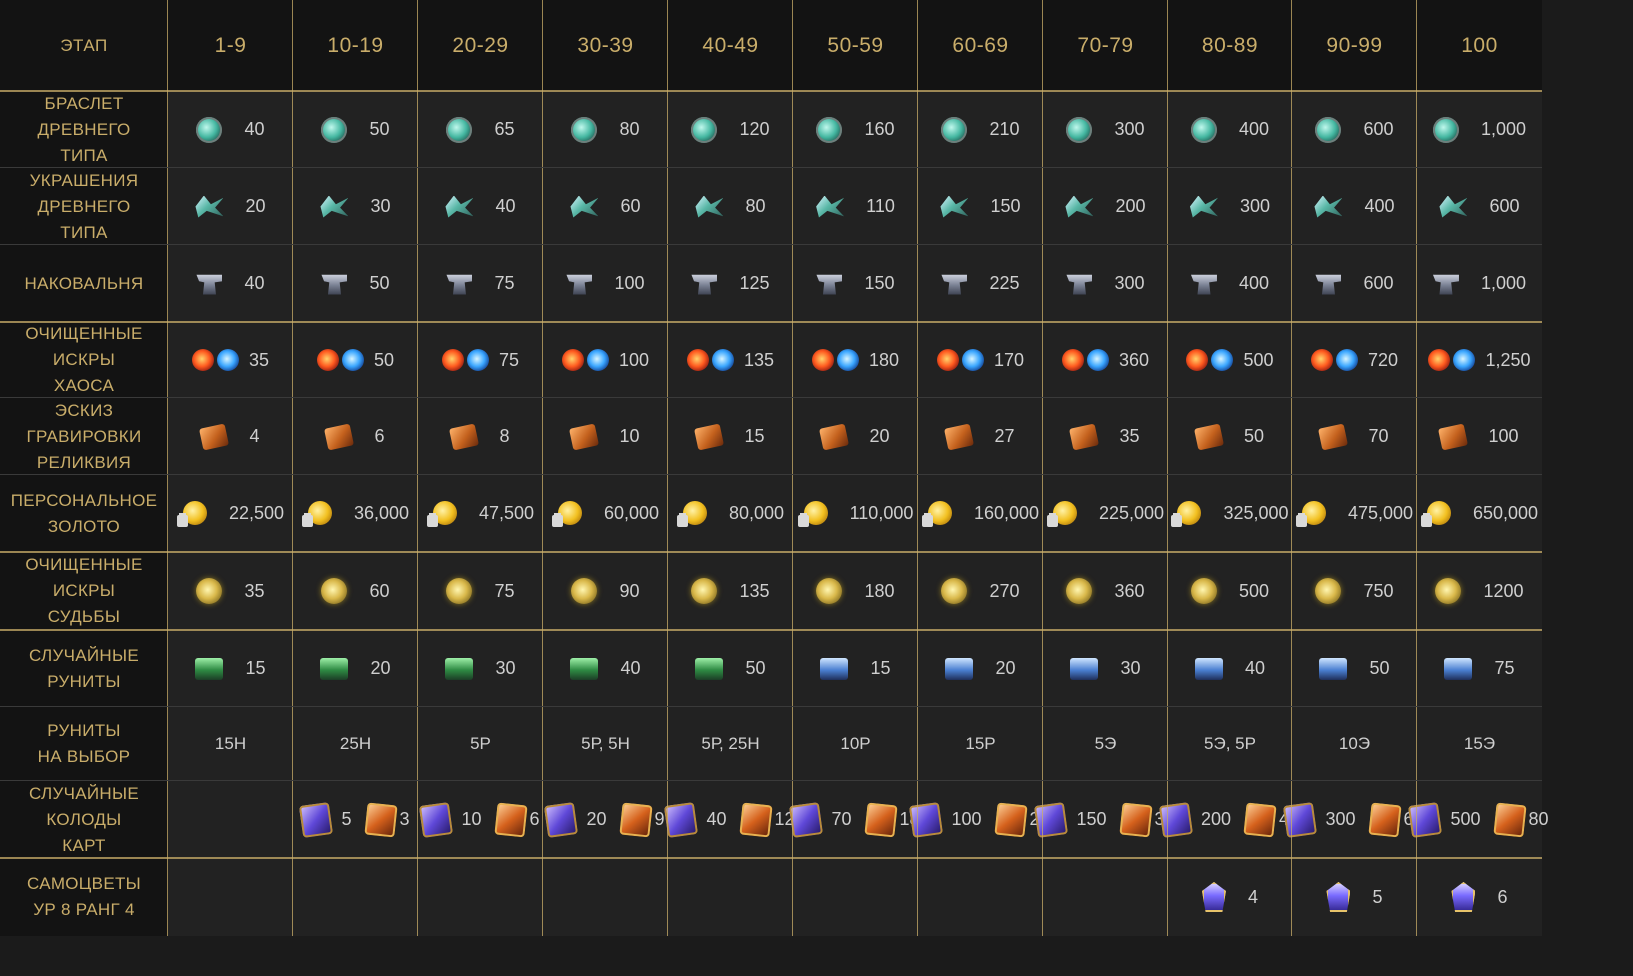 This screenshot has height=976, width=1633. What do you see at coordinates (855, 513) in the screenshot?
I see `table-cell: 110,000` at bounding box center [855, 513].